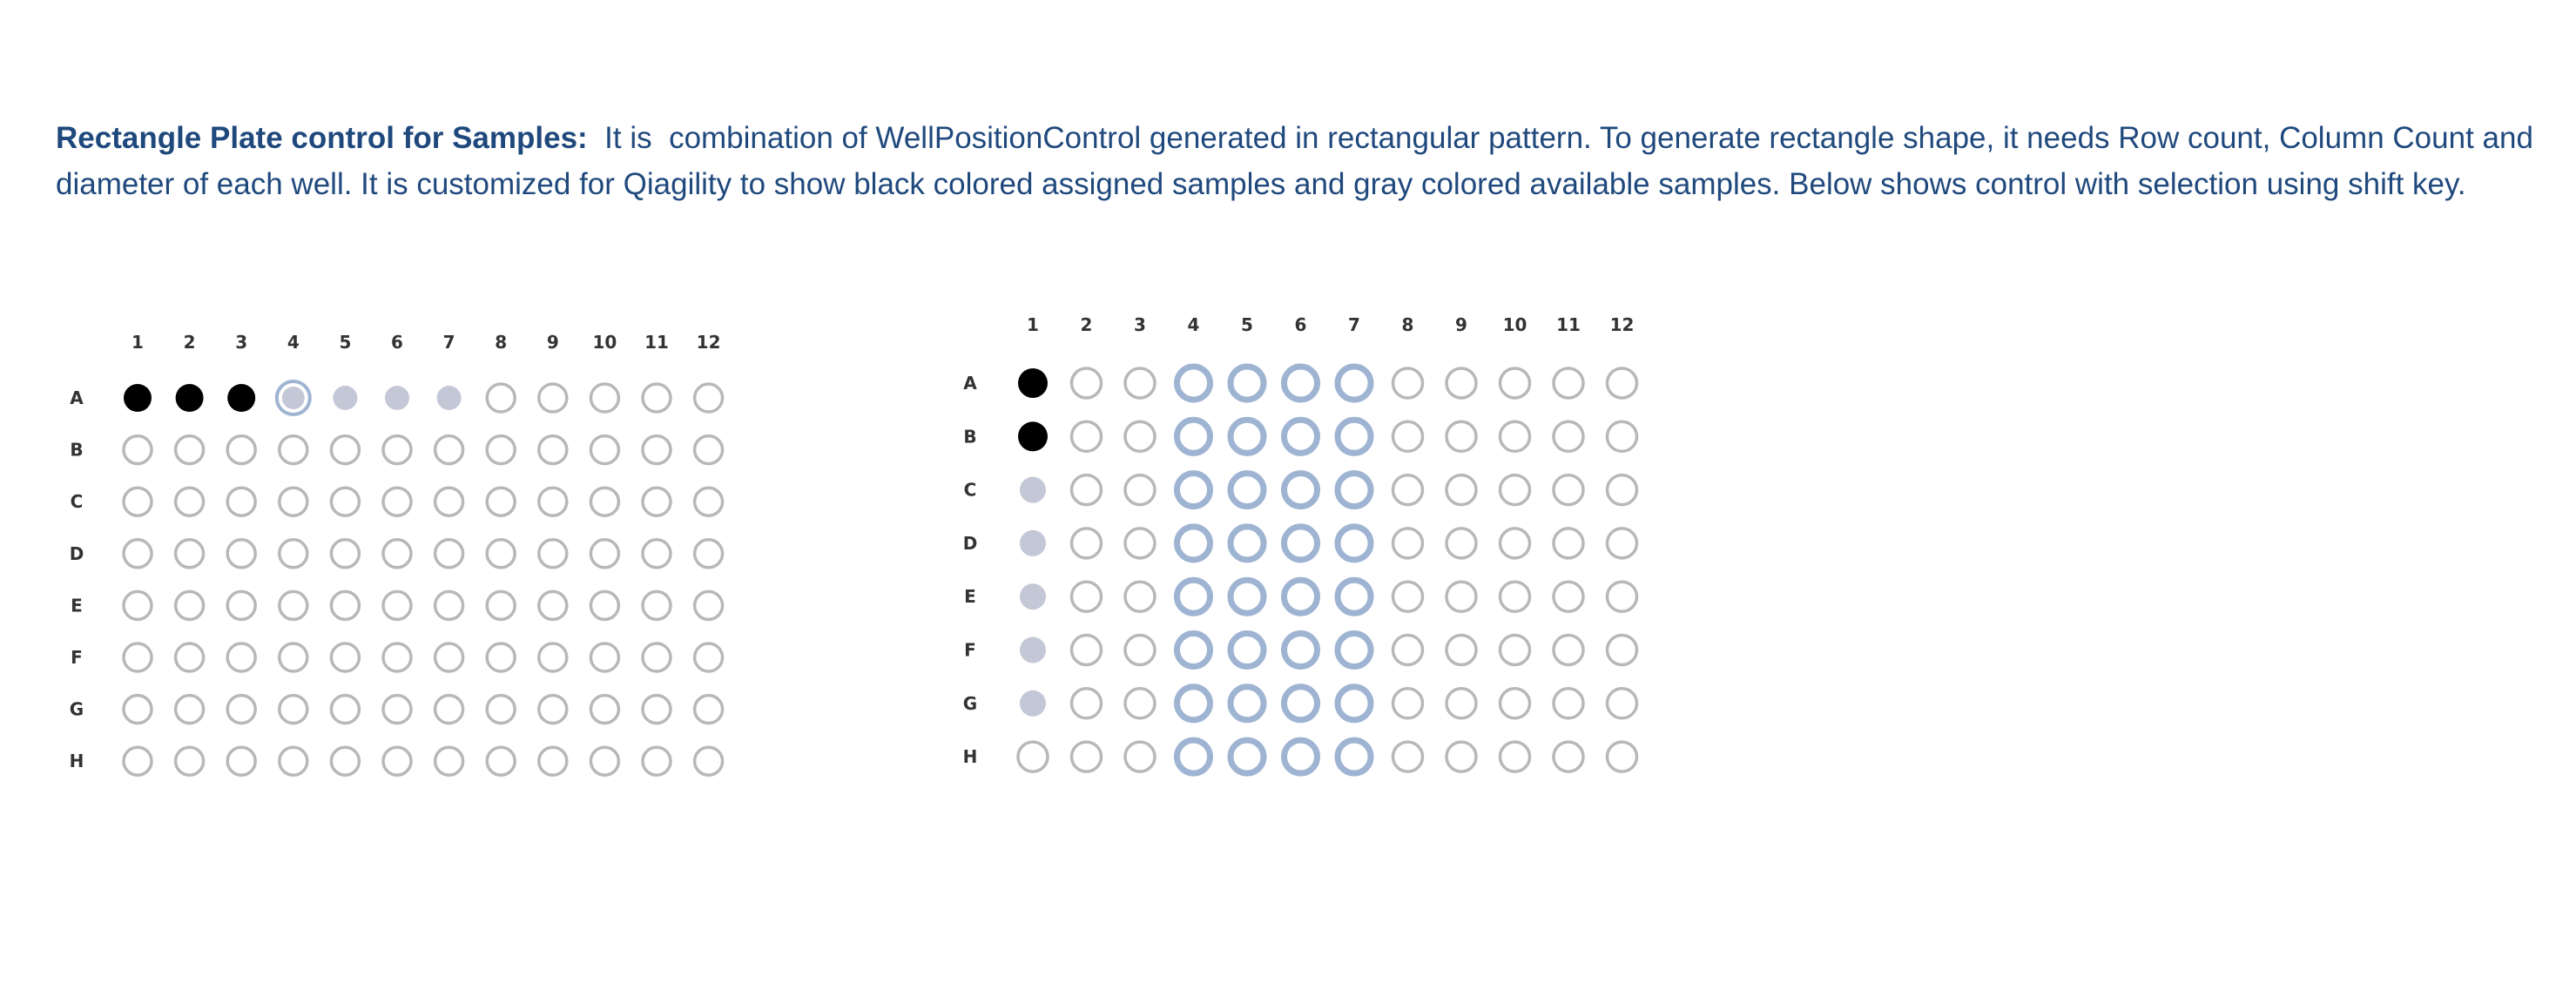  I want to click on well-b7, so click(1354, 436).